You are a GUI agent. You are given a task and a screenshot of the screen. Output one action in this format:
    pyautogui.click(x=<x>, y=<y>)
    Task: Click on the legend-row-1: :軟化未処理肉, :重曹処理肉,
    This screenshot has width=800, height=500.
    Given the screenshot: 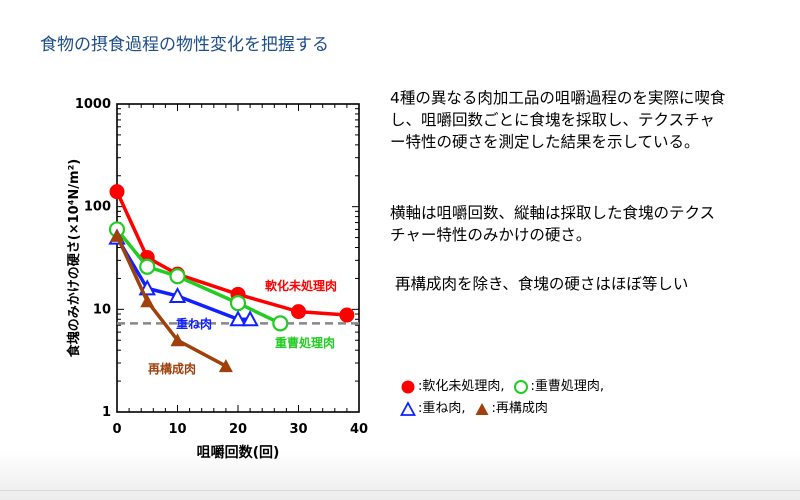 What is the action you would take?
    pyautogui.click(x=502, y=387)
    